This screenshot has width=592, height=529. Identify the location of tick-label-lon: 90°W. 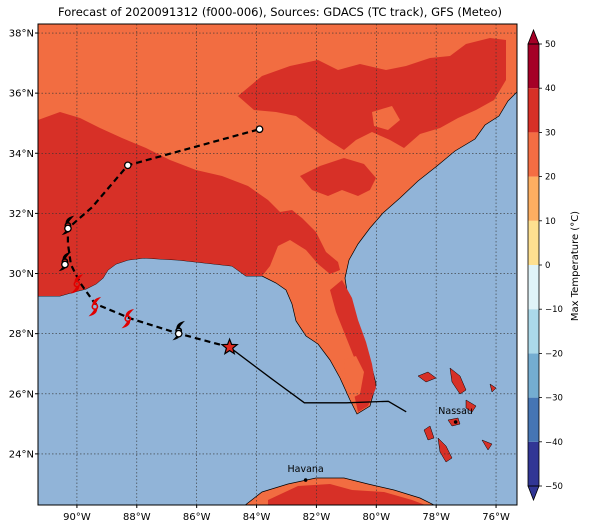
(77, 517).